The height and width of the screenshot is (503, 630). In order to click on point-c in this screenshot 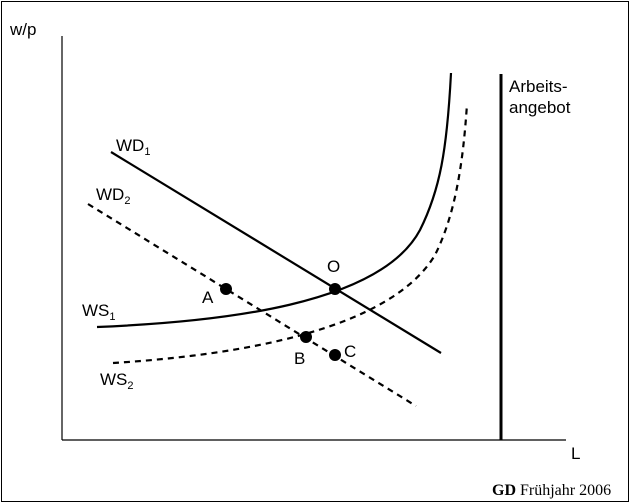, I will do `click(335, 355)`.